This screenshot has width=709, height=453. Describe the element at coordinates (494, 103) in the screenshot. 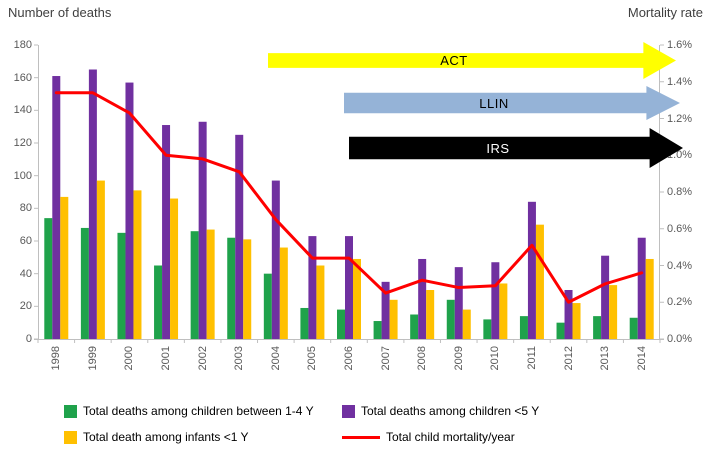

I see `llin-arrow-label: LLIN` at that location.